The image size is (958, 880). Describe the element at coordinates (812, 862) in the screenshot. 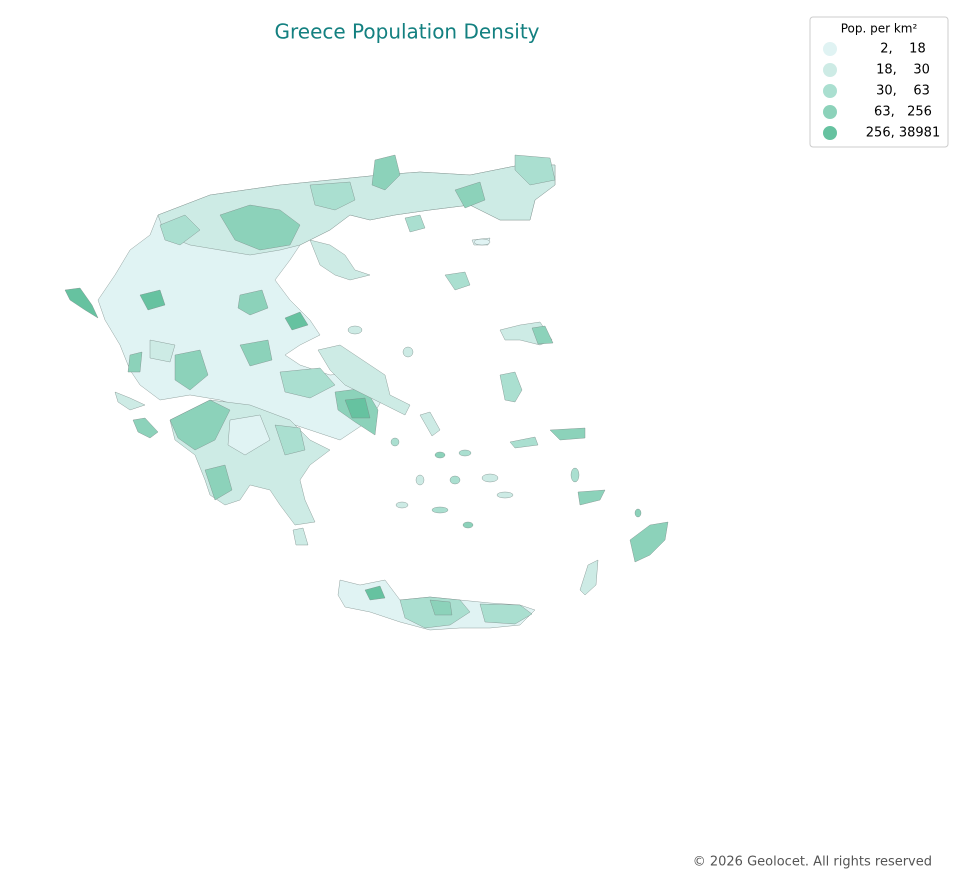

I see `footer: © 2026 Geolocet. All rights reserved` at that location.